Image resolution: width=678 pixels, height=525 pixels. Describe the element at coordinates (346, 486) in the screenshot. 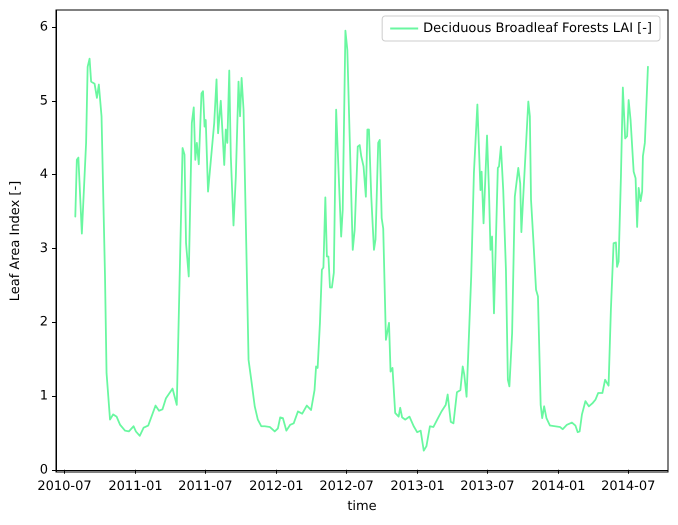

I see `x-tick-label: 2012-07` at that location.